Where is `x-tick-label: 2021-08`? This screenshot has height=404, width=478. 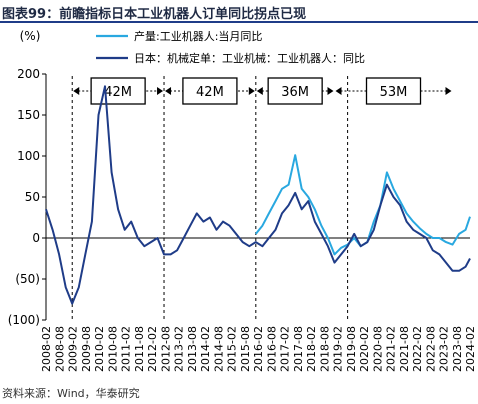
x-tick-label: 2021-08 is located at coordinates (404, 349).